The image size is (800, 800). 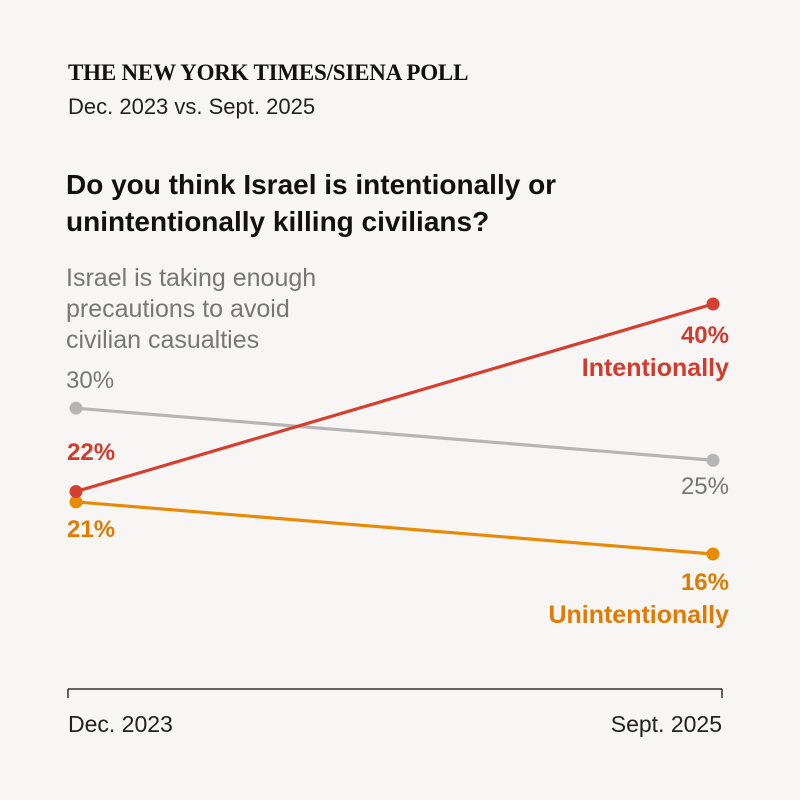 What do you see at coordinates (666, 724) in the screenshot?
I see `x-tick-label-sept-2025: Sept. 2025` at bounding box center [666, 724].